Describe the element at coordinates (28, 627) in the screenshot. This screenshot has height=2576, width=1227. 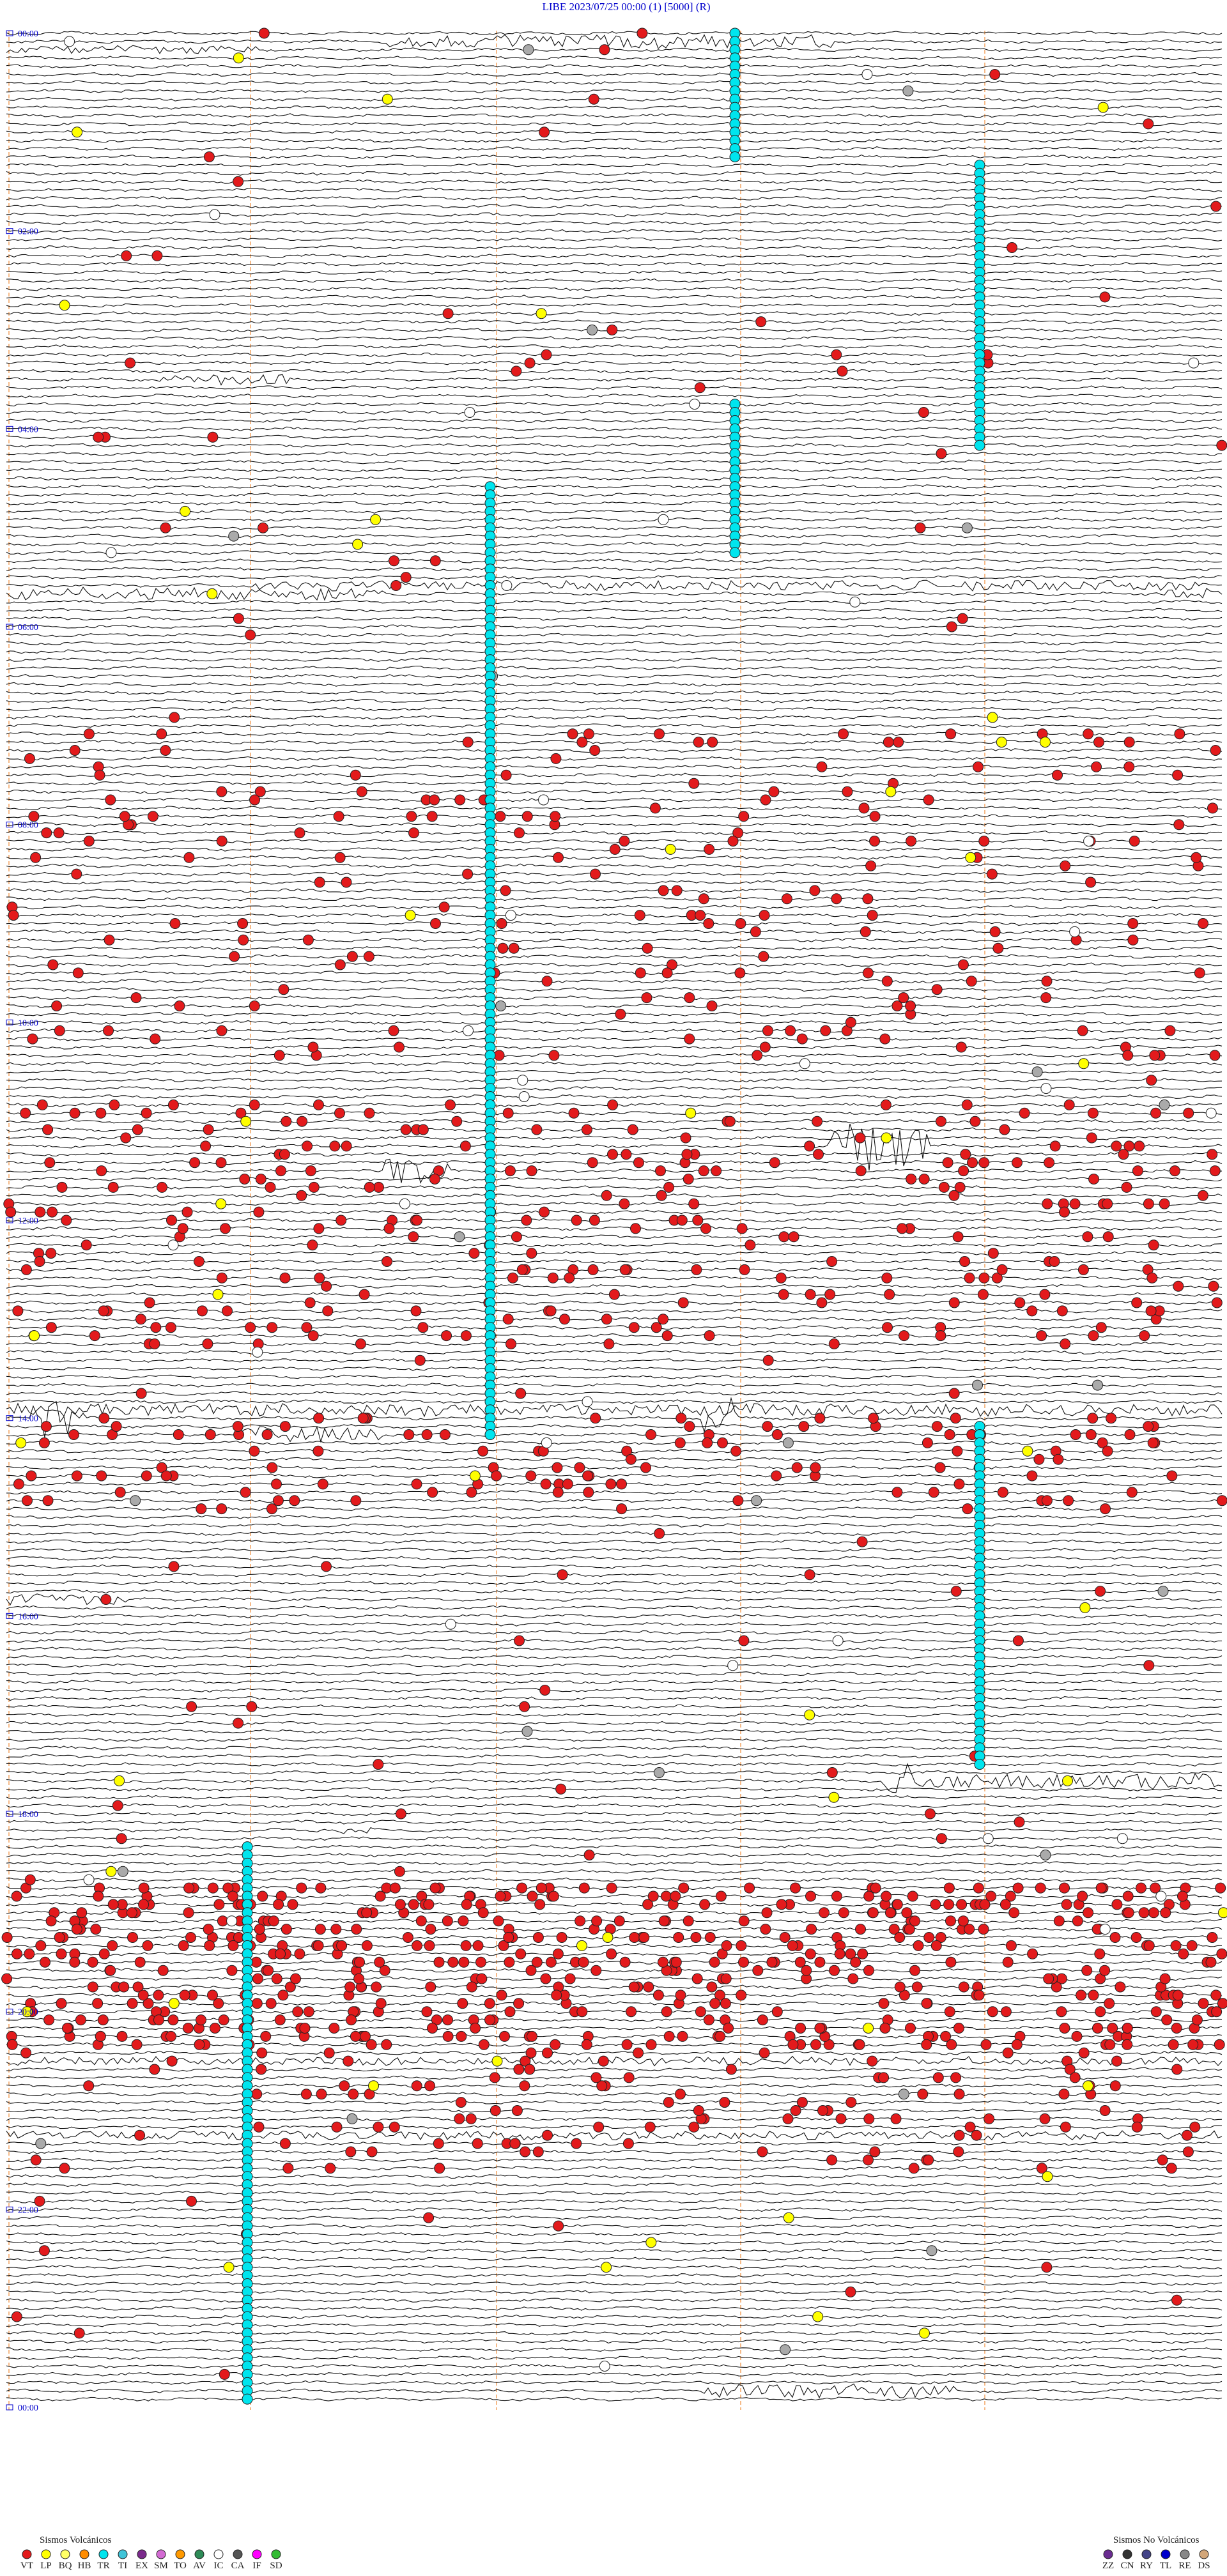
I see `time-label: 06:00` at that location.